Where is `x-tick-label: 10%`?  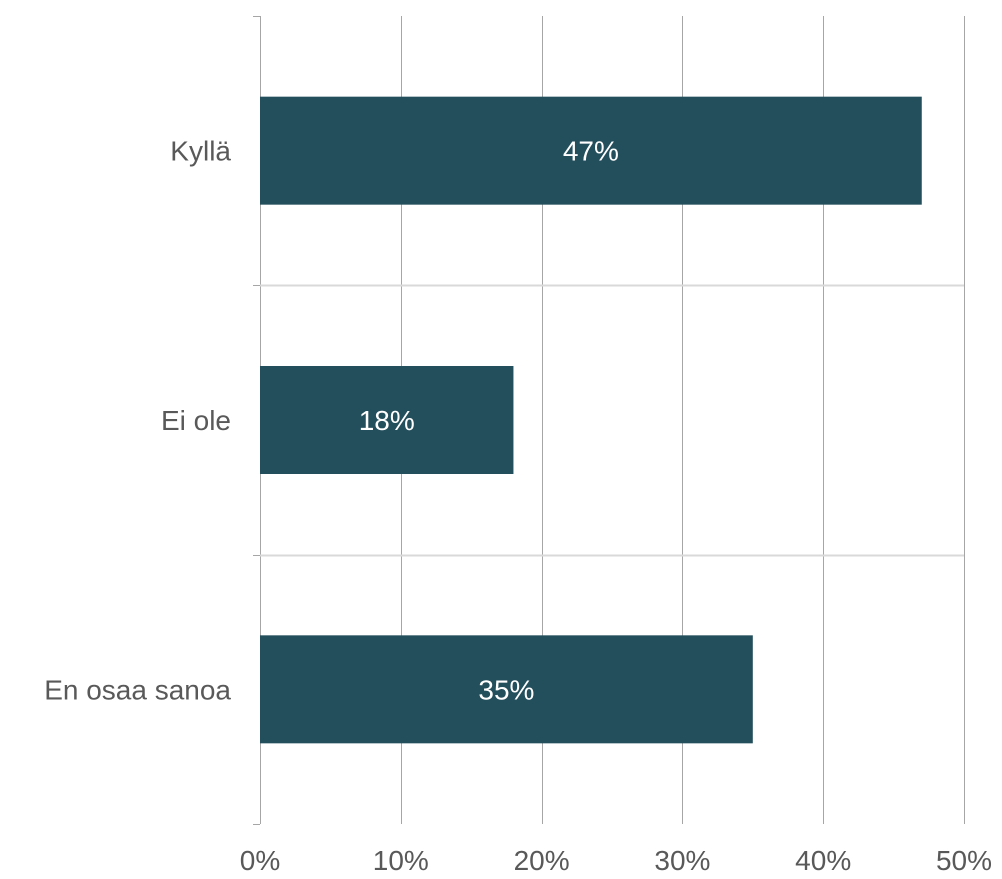
x-tick-label: 10% is located at coordinates (401, 860).